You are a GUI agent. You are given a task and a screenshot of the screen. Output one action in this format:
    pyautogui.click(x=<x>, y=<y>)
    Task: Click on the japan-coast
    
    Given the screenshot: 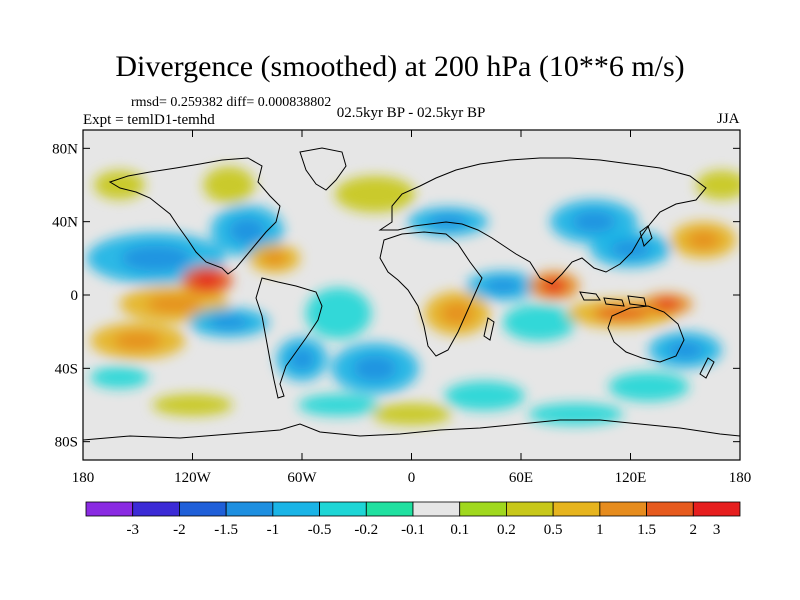 What is the action you would take?
    pyautogui.click(x=646, y=236)
    